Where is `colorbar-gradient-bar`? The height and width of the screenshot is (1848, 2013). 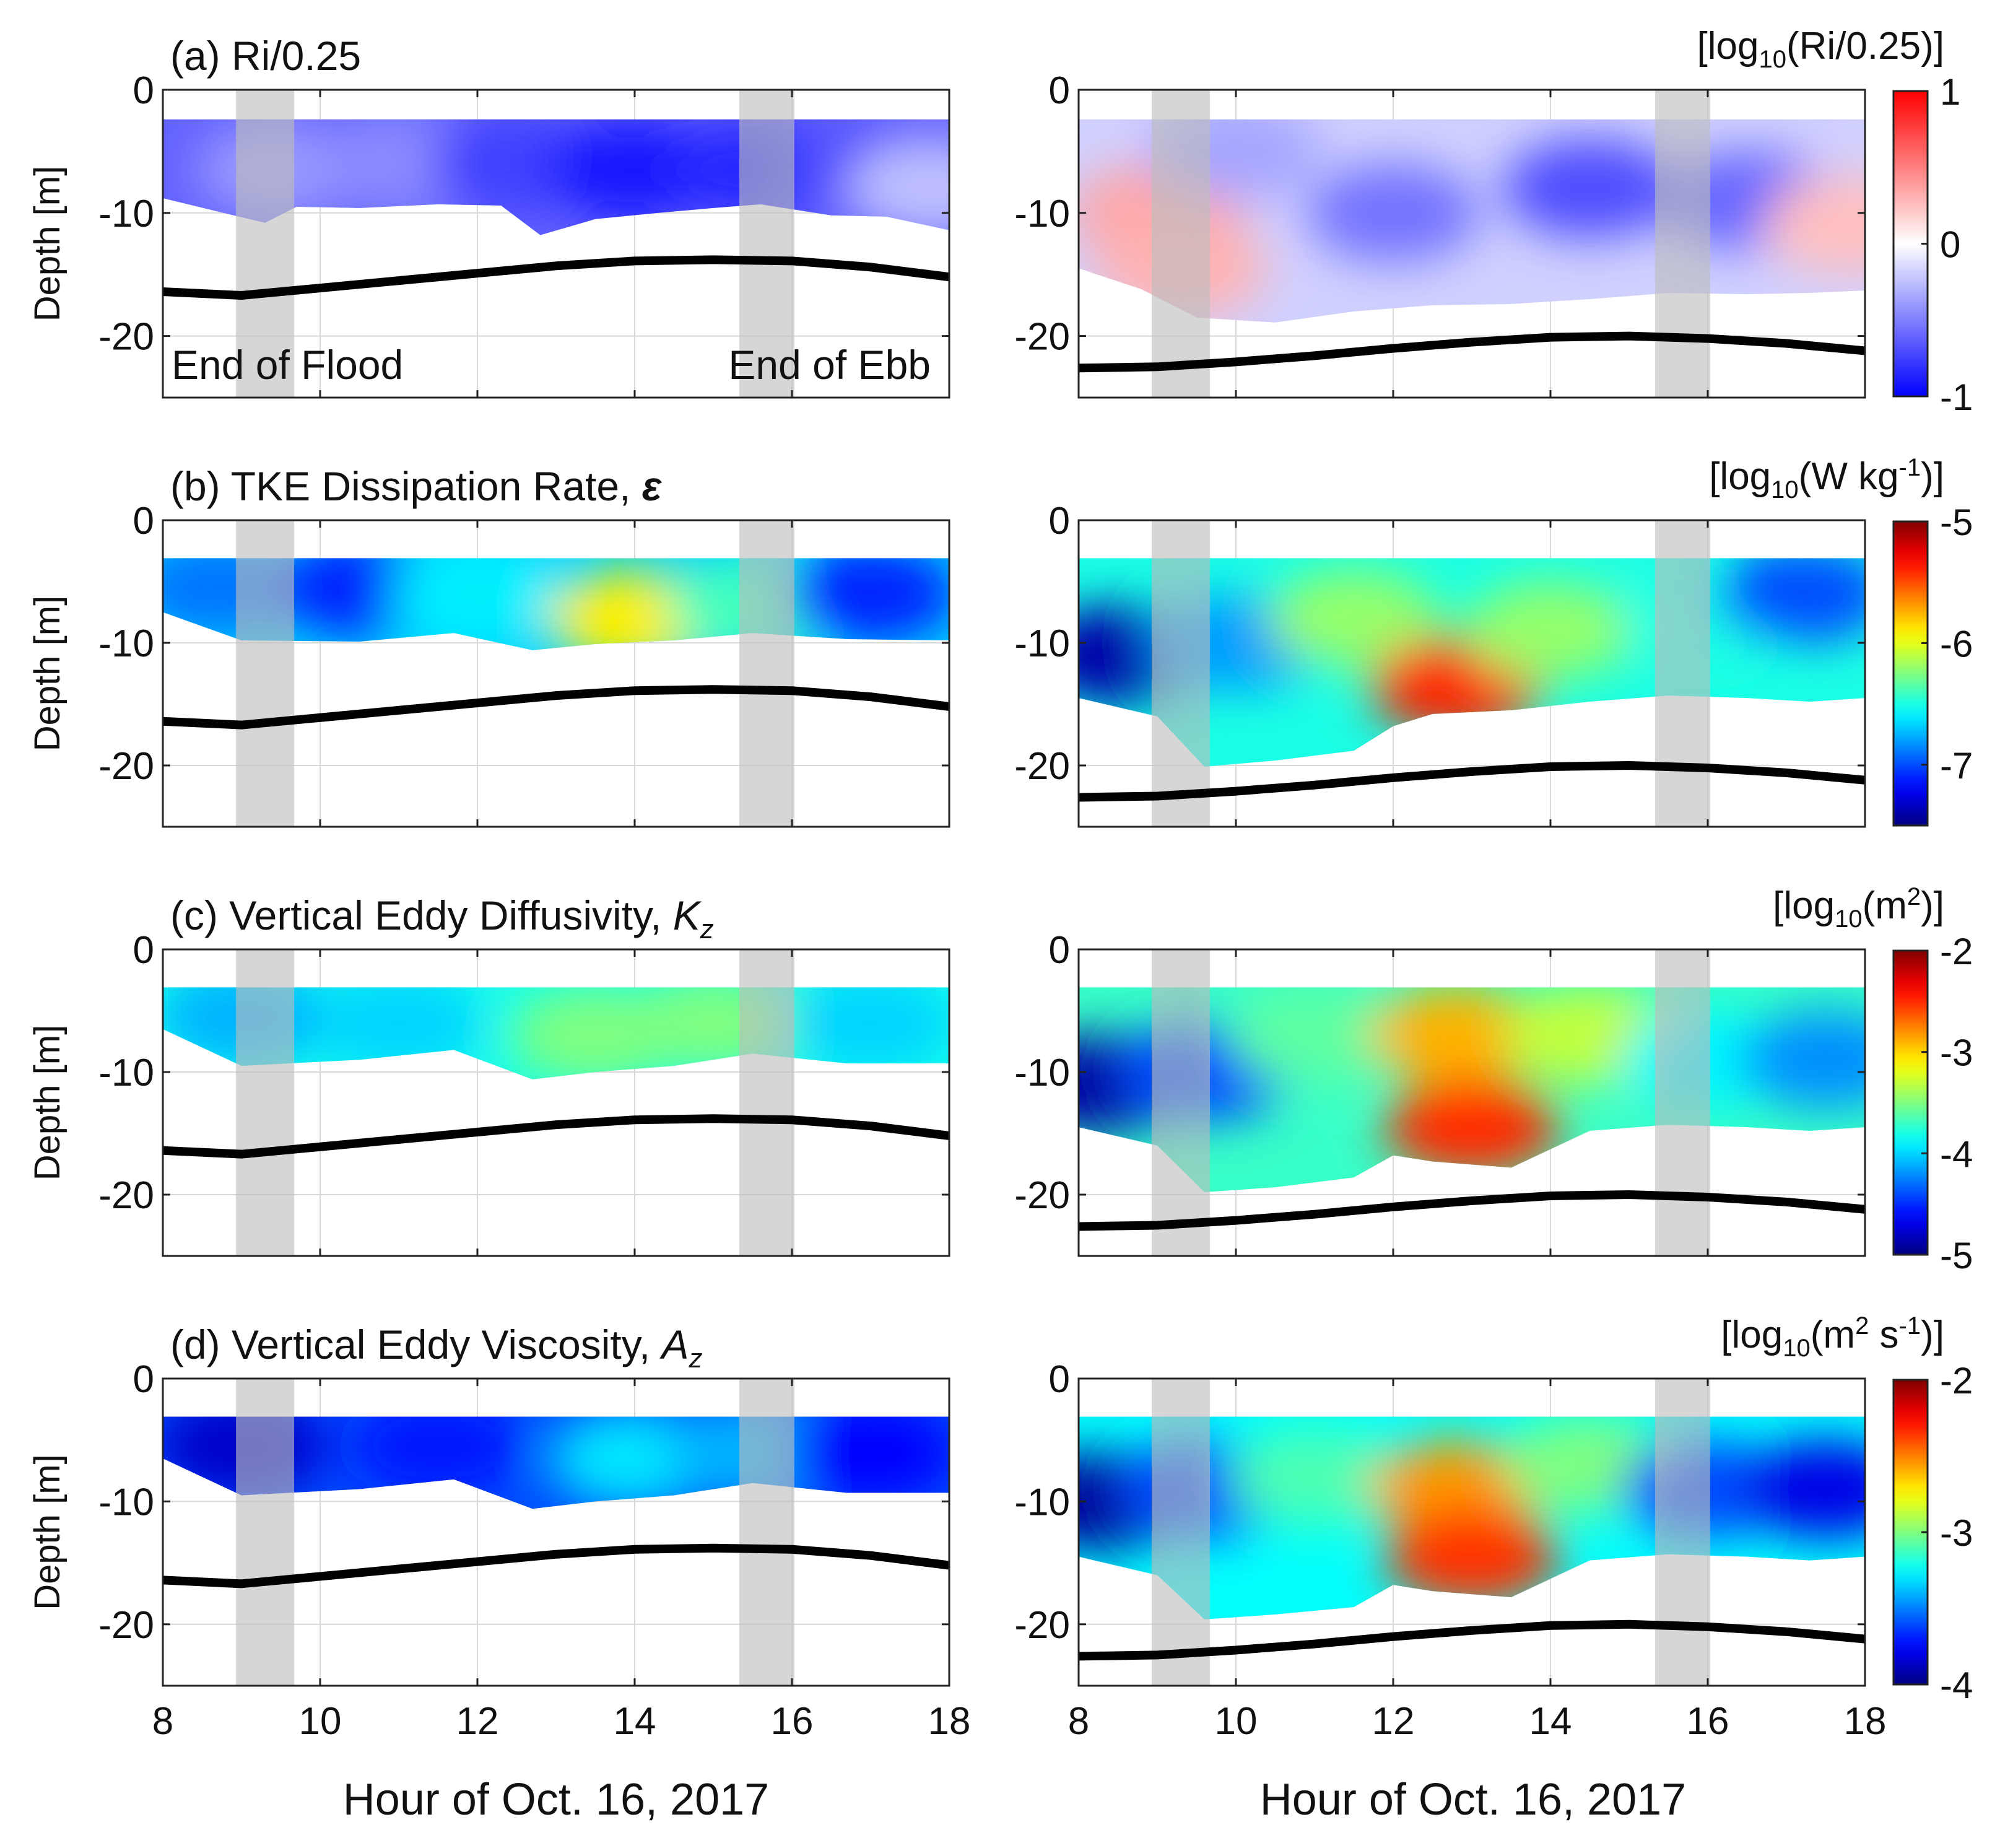
colorbar-gradient-bar is located at coordinates (1910, 673).